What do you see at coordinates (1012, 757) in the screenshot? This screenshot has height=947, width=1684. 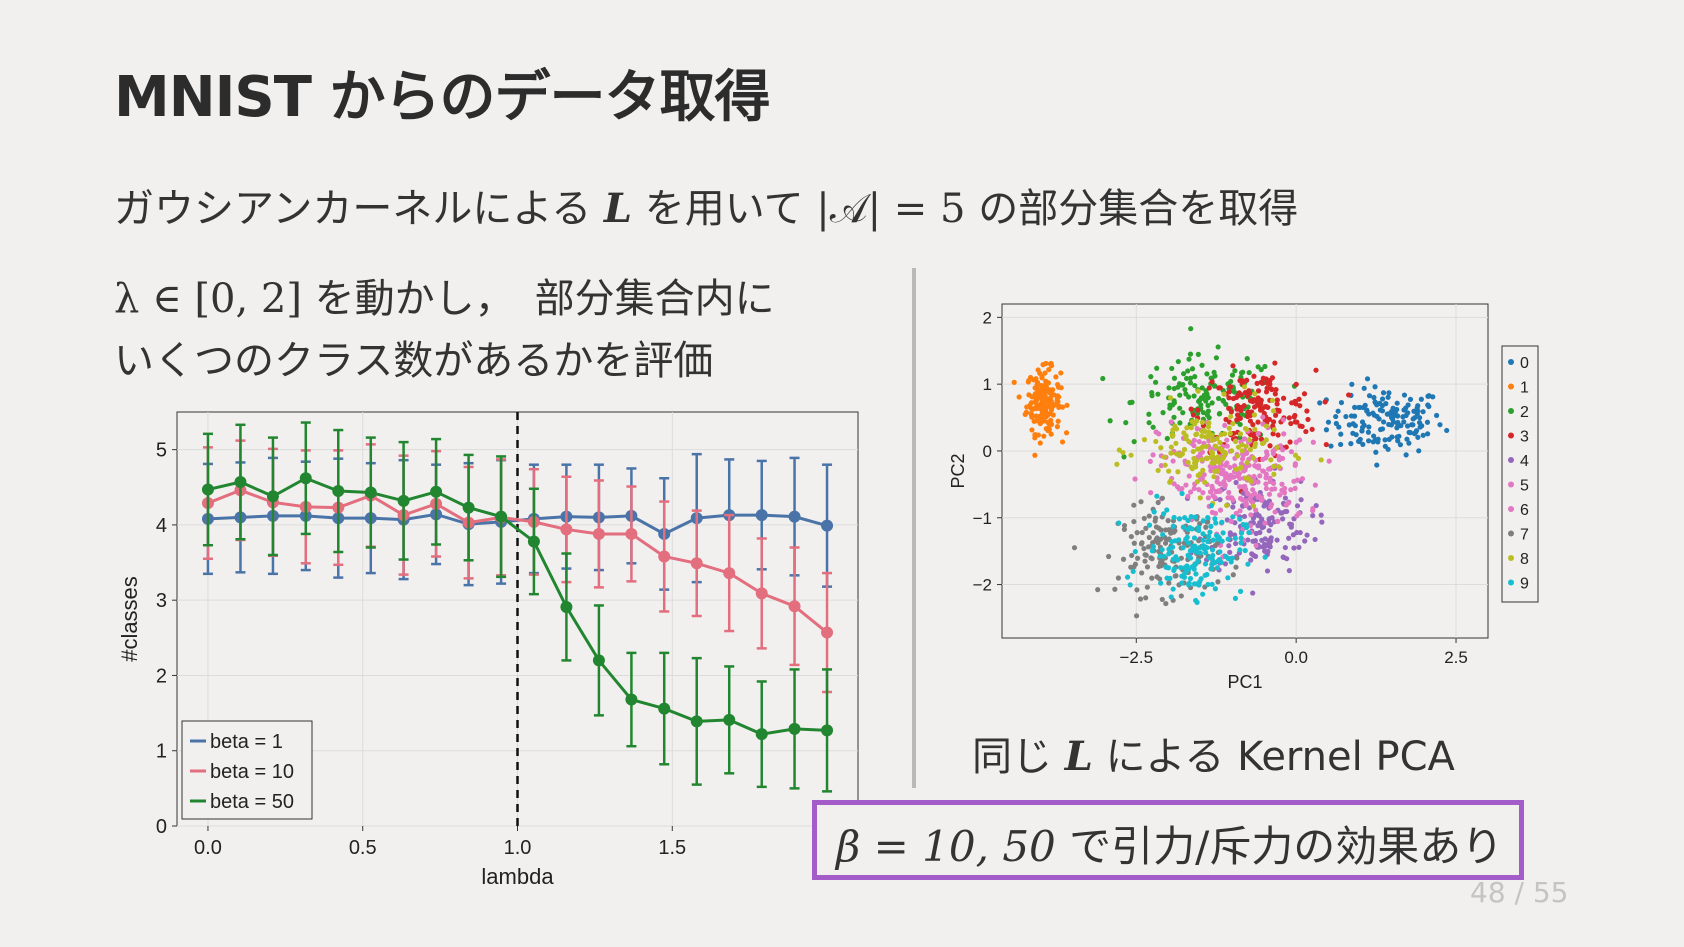 I see `pca-caption-text-1: 同じ` at bounding box center [1012, 757].